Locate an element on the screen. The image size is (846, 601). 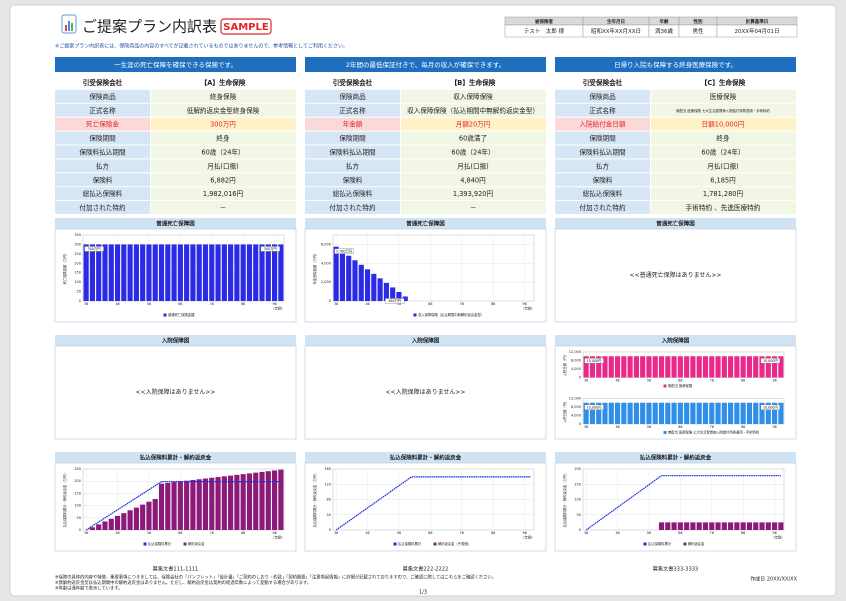
x-tick-label: 36 is located at coordinates (86, 533).